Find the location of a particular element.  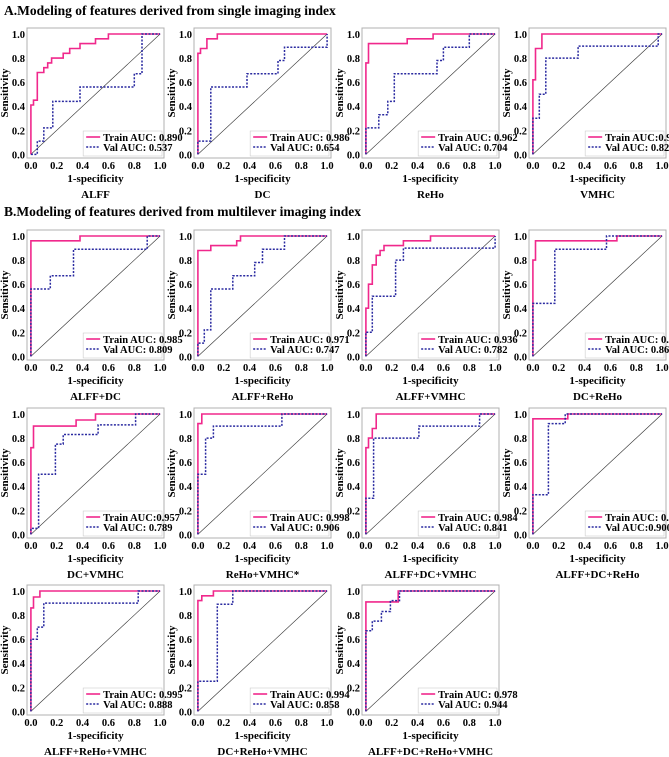

panel-title: ALFF+DC+VMHC is located at coordinates (431, 575).